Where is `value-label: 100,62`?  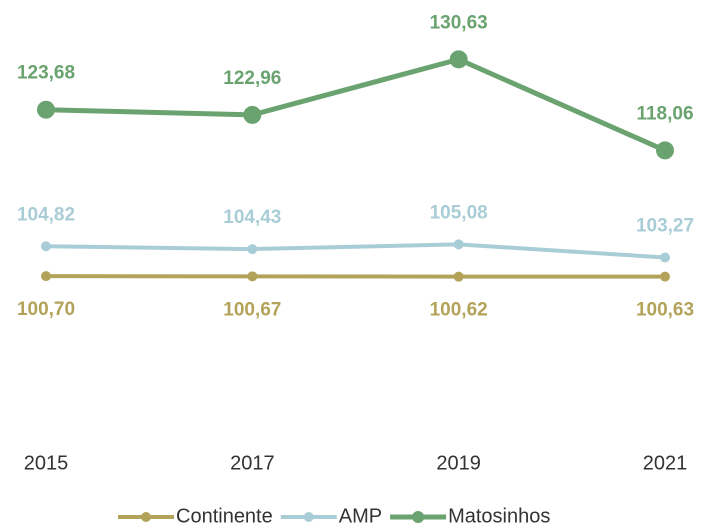 value-label: 100,62 is located at coordinates (459, 310).